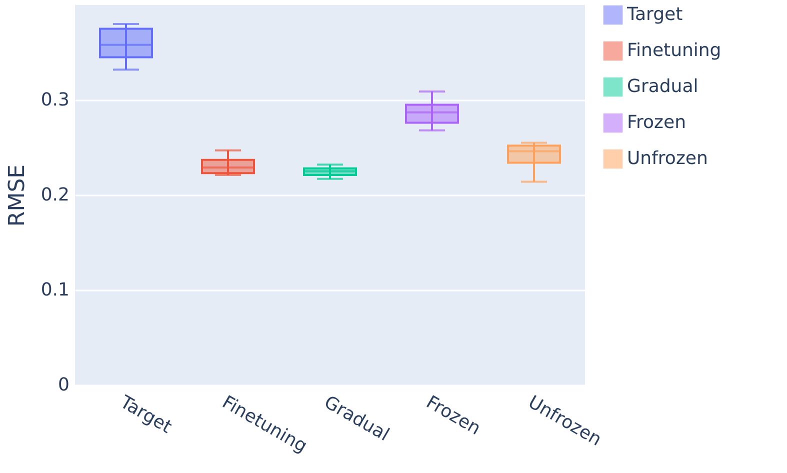 This screenshot has width=787, height=473. I want to click on y-tick-label: 0.1, so click(55, 290).